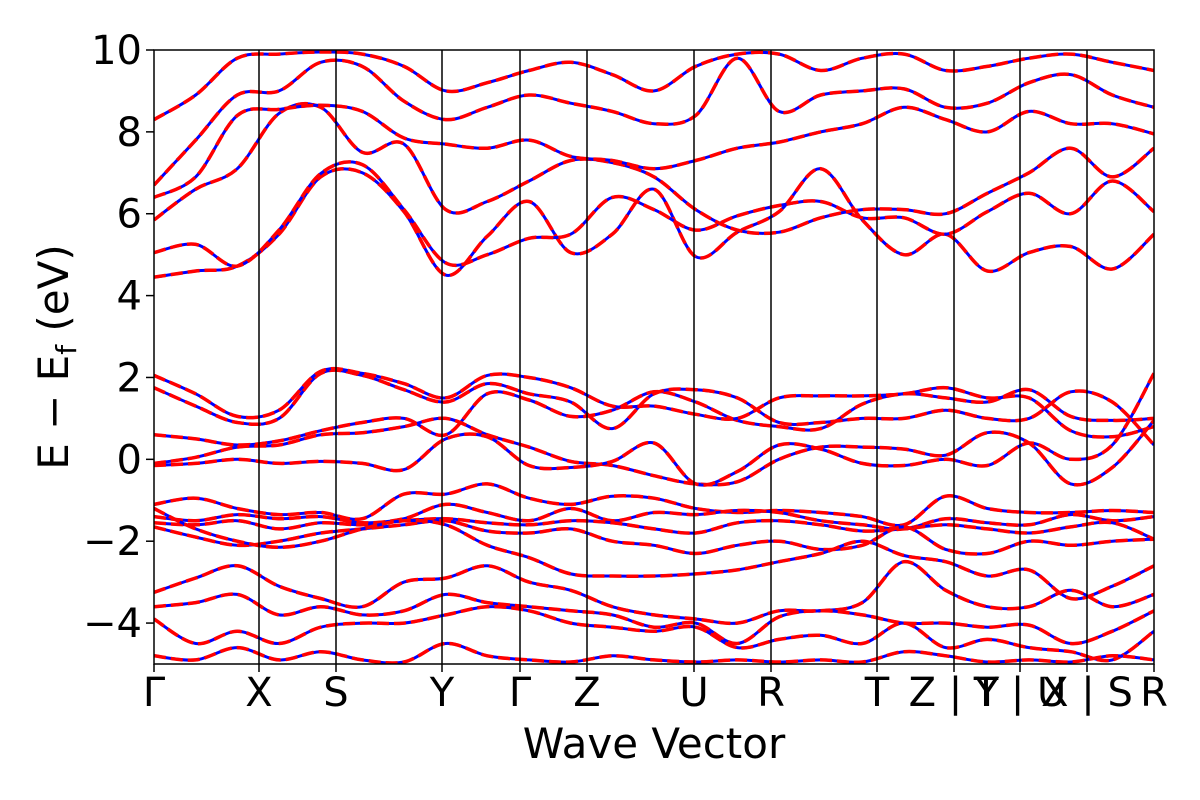 Image resolution: width=1200 pixels, height=800 pixels. Describe the element at coordinates (129, 133) in the screenshot. I see `y-tick-label-6: 8` at that location.